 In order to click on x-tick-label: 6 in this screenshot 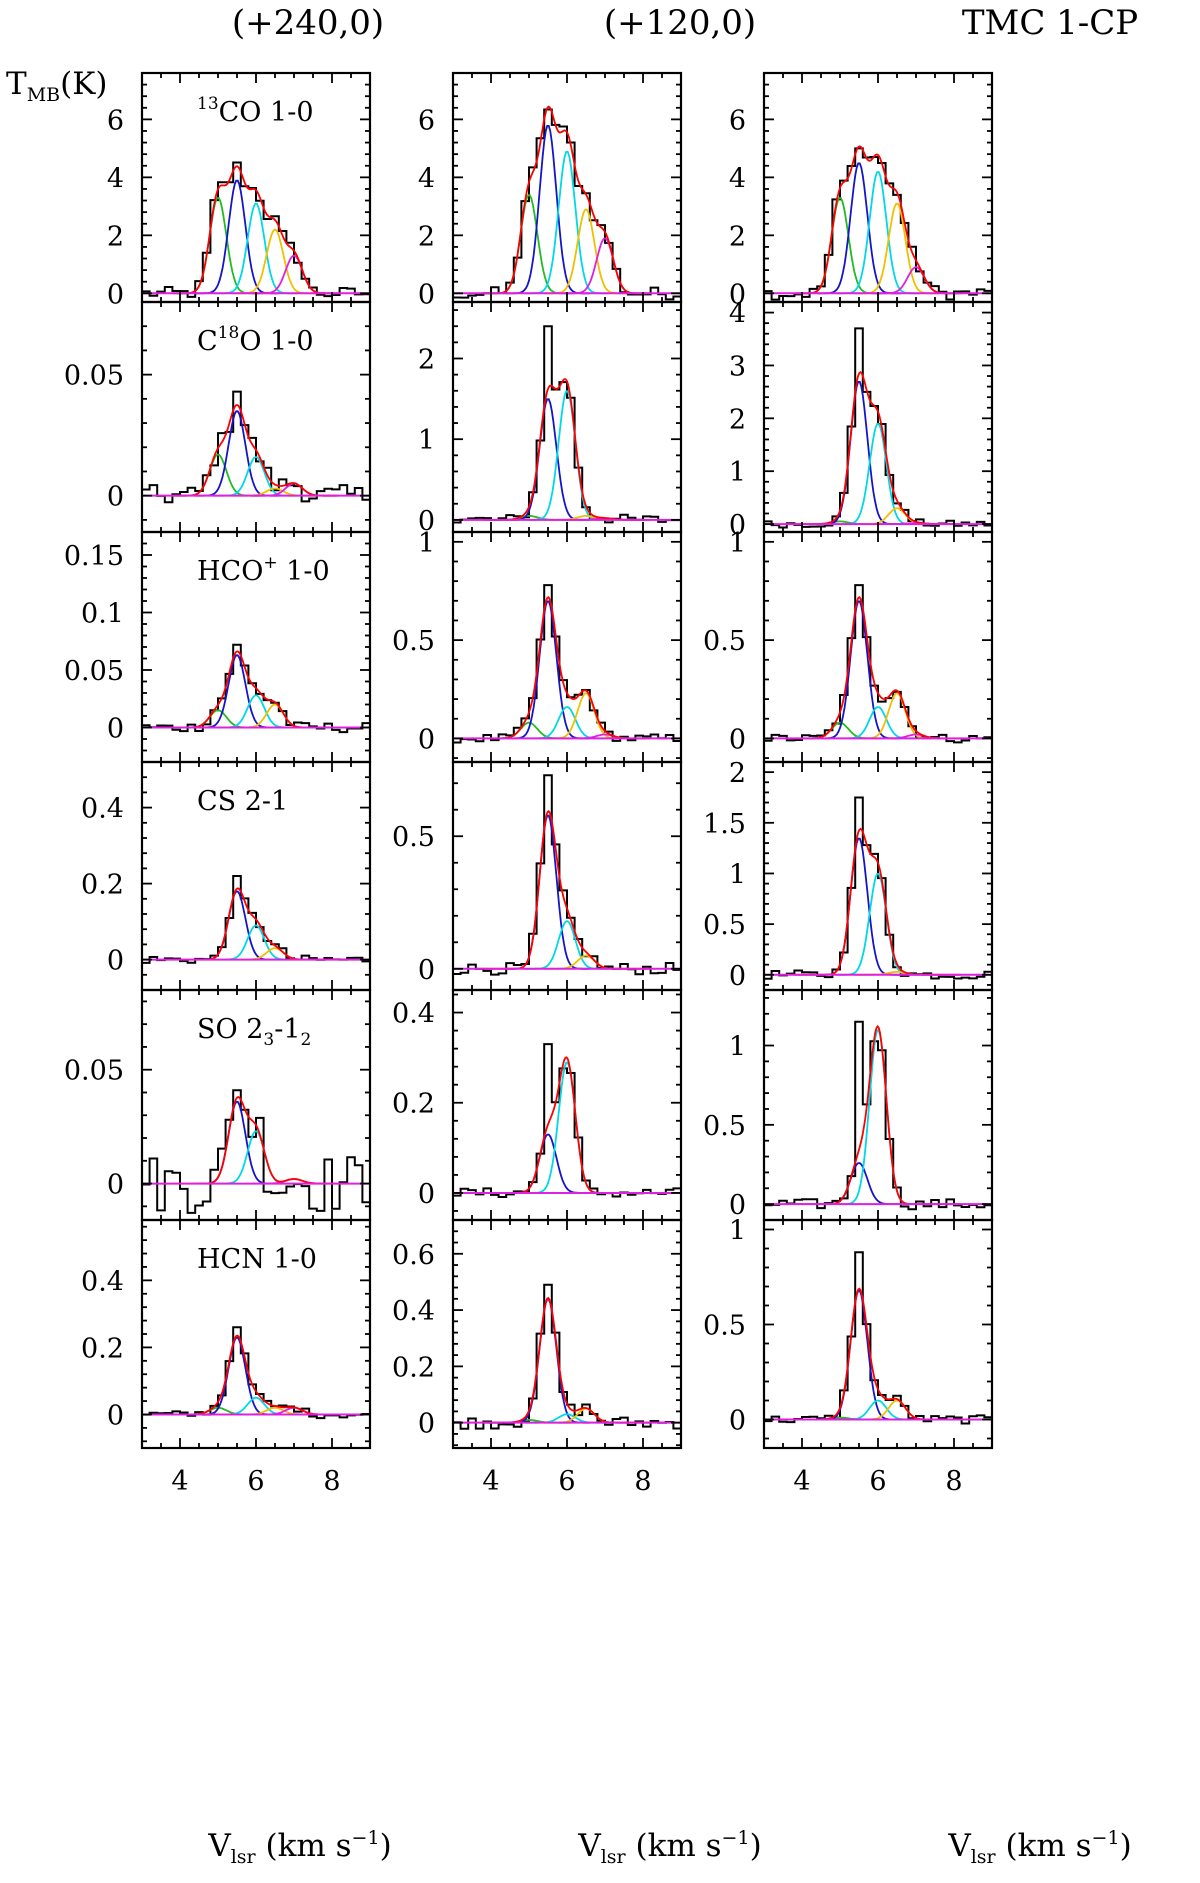, I will do `click(566, 1481)`.